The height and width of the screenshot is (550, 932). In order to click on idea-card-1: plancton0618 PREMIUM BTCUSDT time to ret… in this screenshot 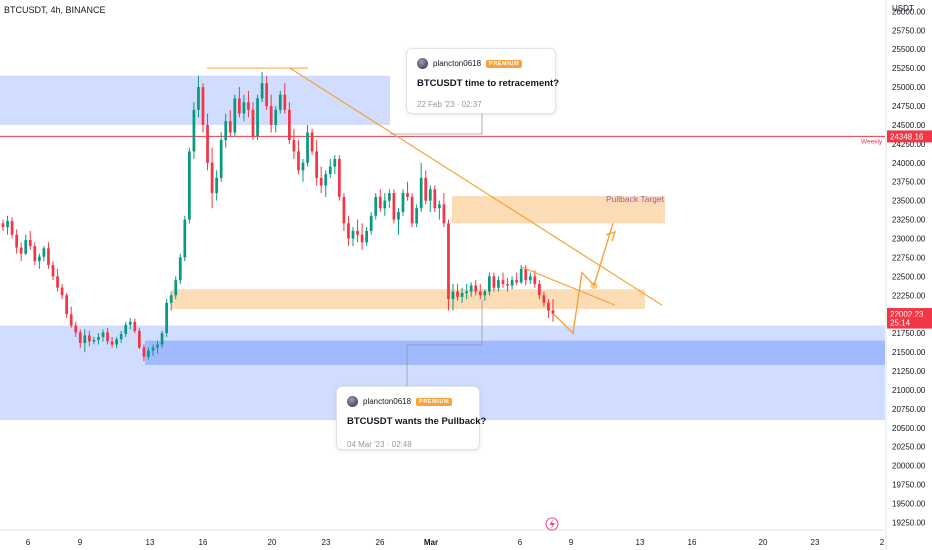, I will do `click(482, 81)`.